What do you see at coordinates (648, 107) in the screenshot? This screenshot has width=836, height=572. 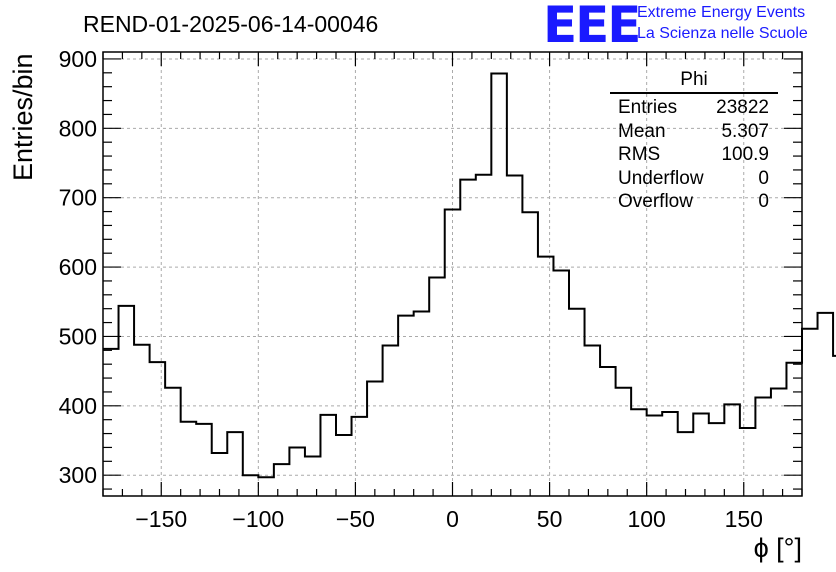 I see `stat-label: Entries` at bounding box center [648, 107].